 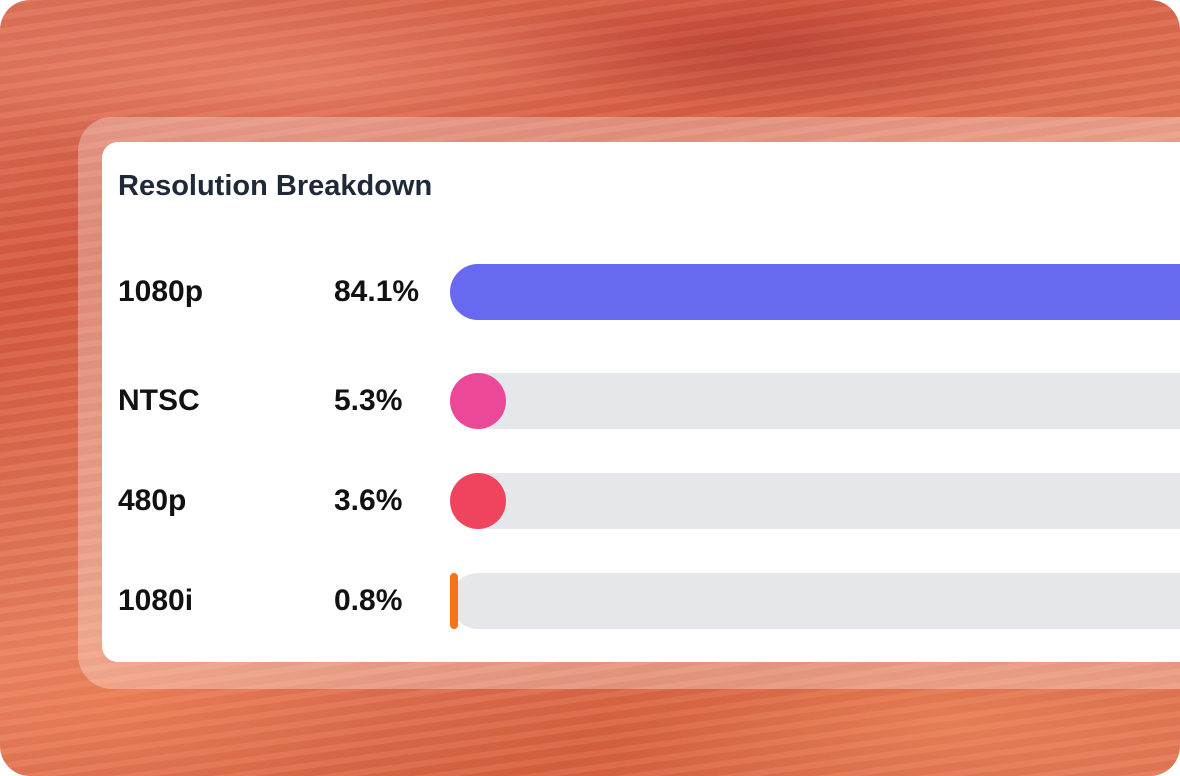 I want to click on row-value: 3.6%, so click(x=368, y=500).